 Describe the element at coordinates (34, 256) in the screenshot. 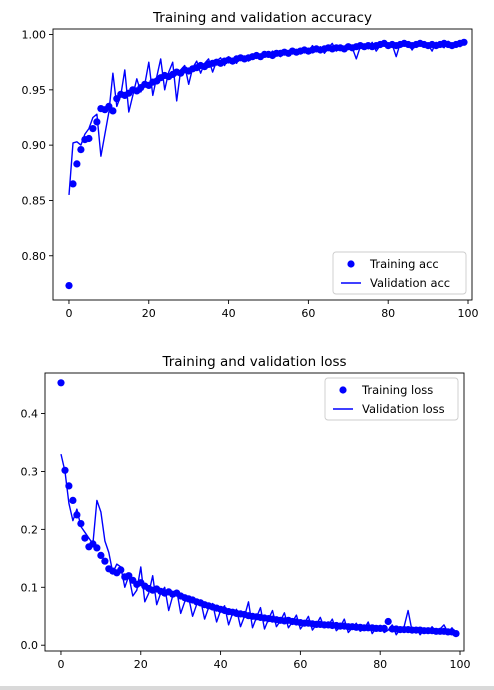

I see `y-tick-label: 0.80` at that location.